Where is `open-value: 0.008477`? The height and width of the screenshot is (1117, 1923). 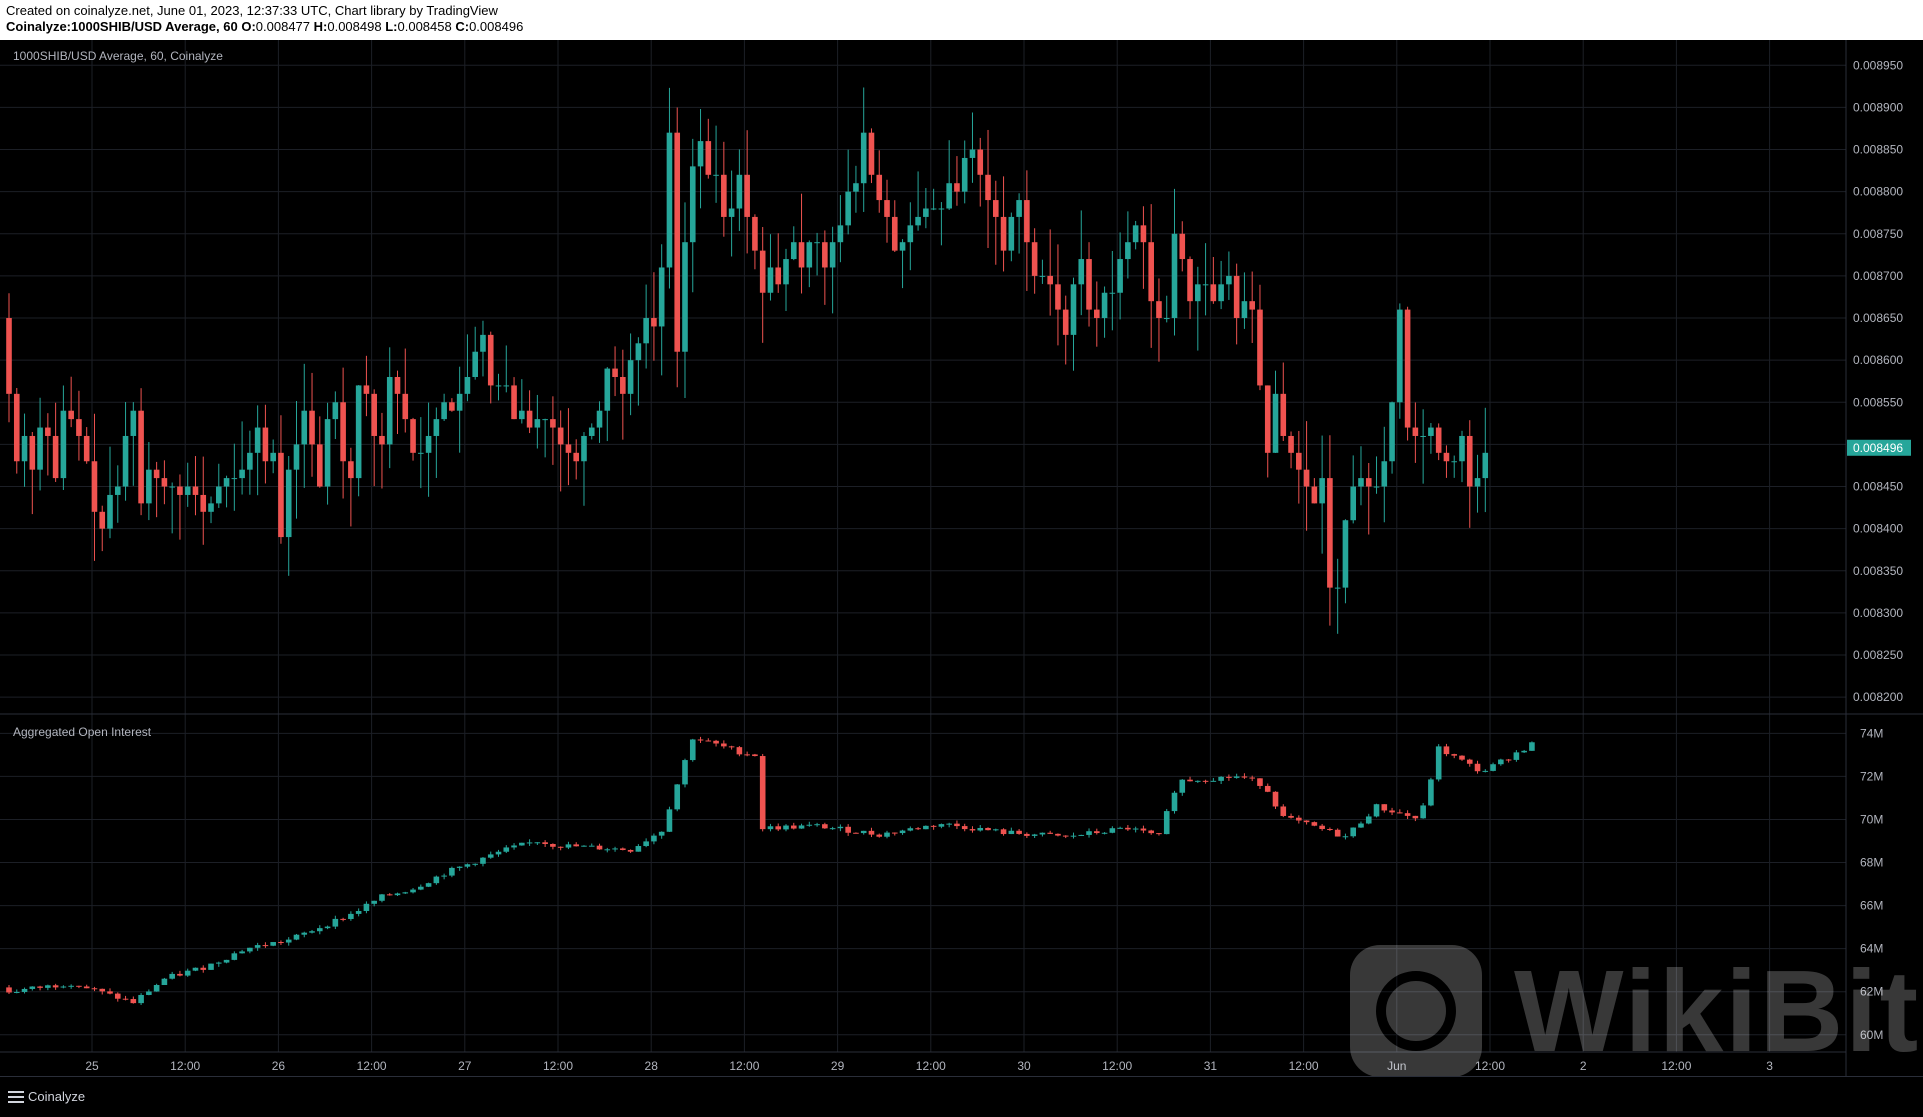 open-value: 0.008477 is located at coordinates (283, 26).